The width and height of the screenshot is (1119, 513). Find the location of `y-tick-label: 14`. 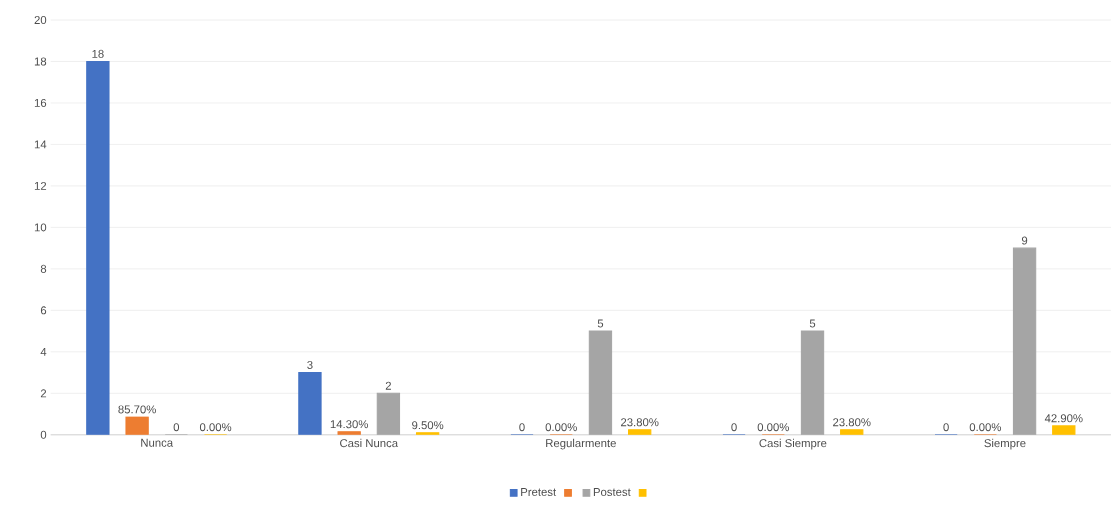

y-tick-label: 14 is located at coordinates (40, 144).